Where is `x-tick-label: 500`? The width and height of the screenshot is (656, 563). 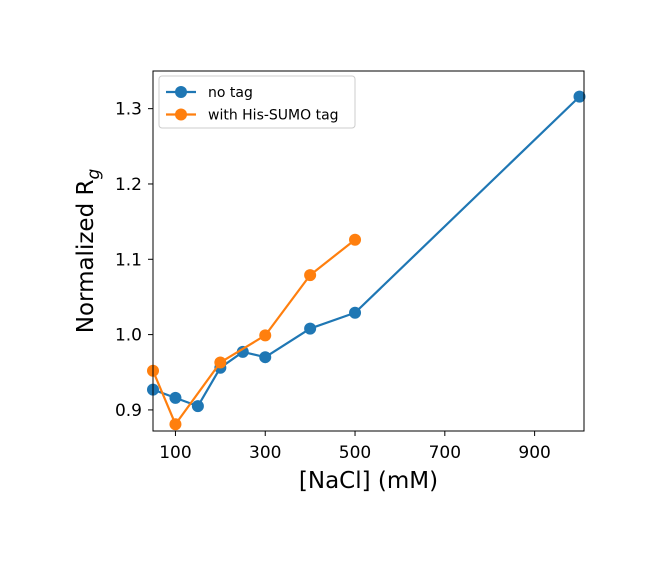 x-tick-label: 500 is located at coordinates (355, 453).